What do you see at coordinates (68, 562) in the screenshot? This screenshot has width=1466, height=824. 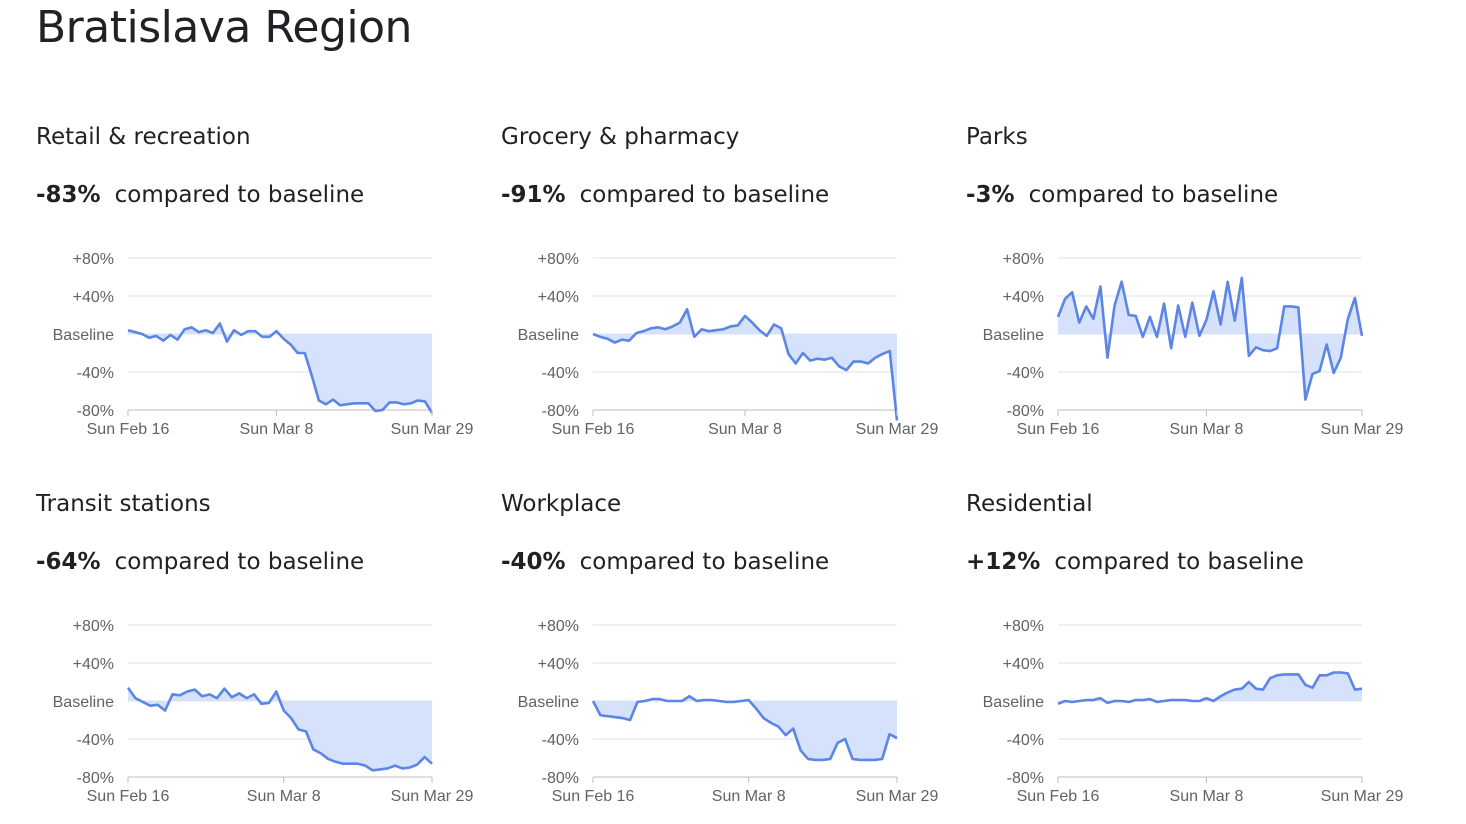 I see `change-percent: -64%` at bounding box center [68, 562].